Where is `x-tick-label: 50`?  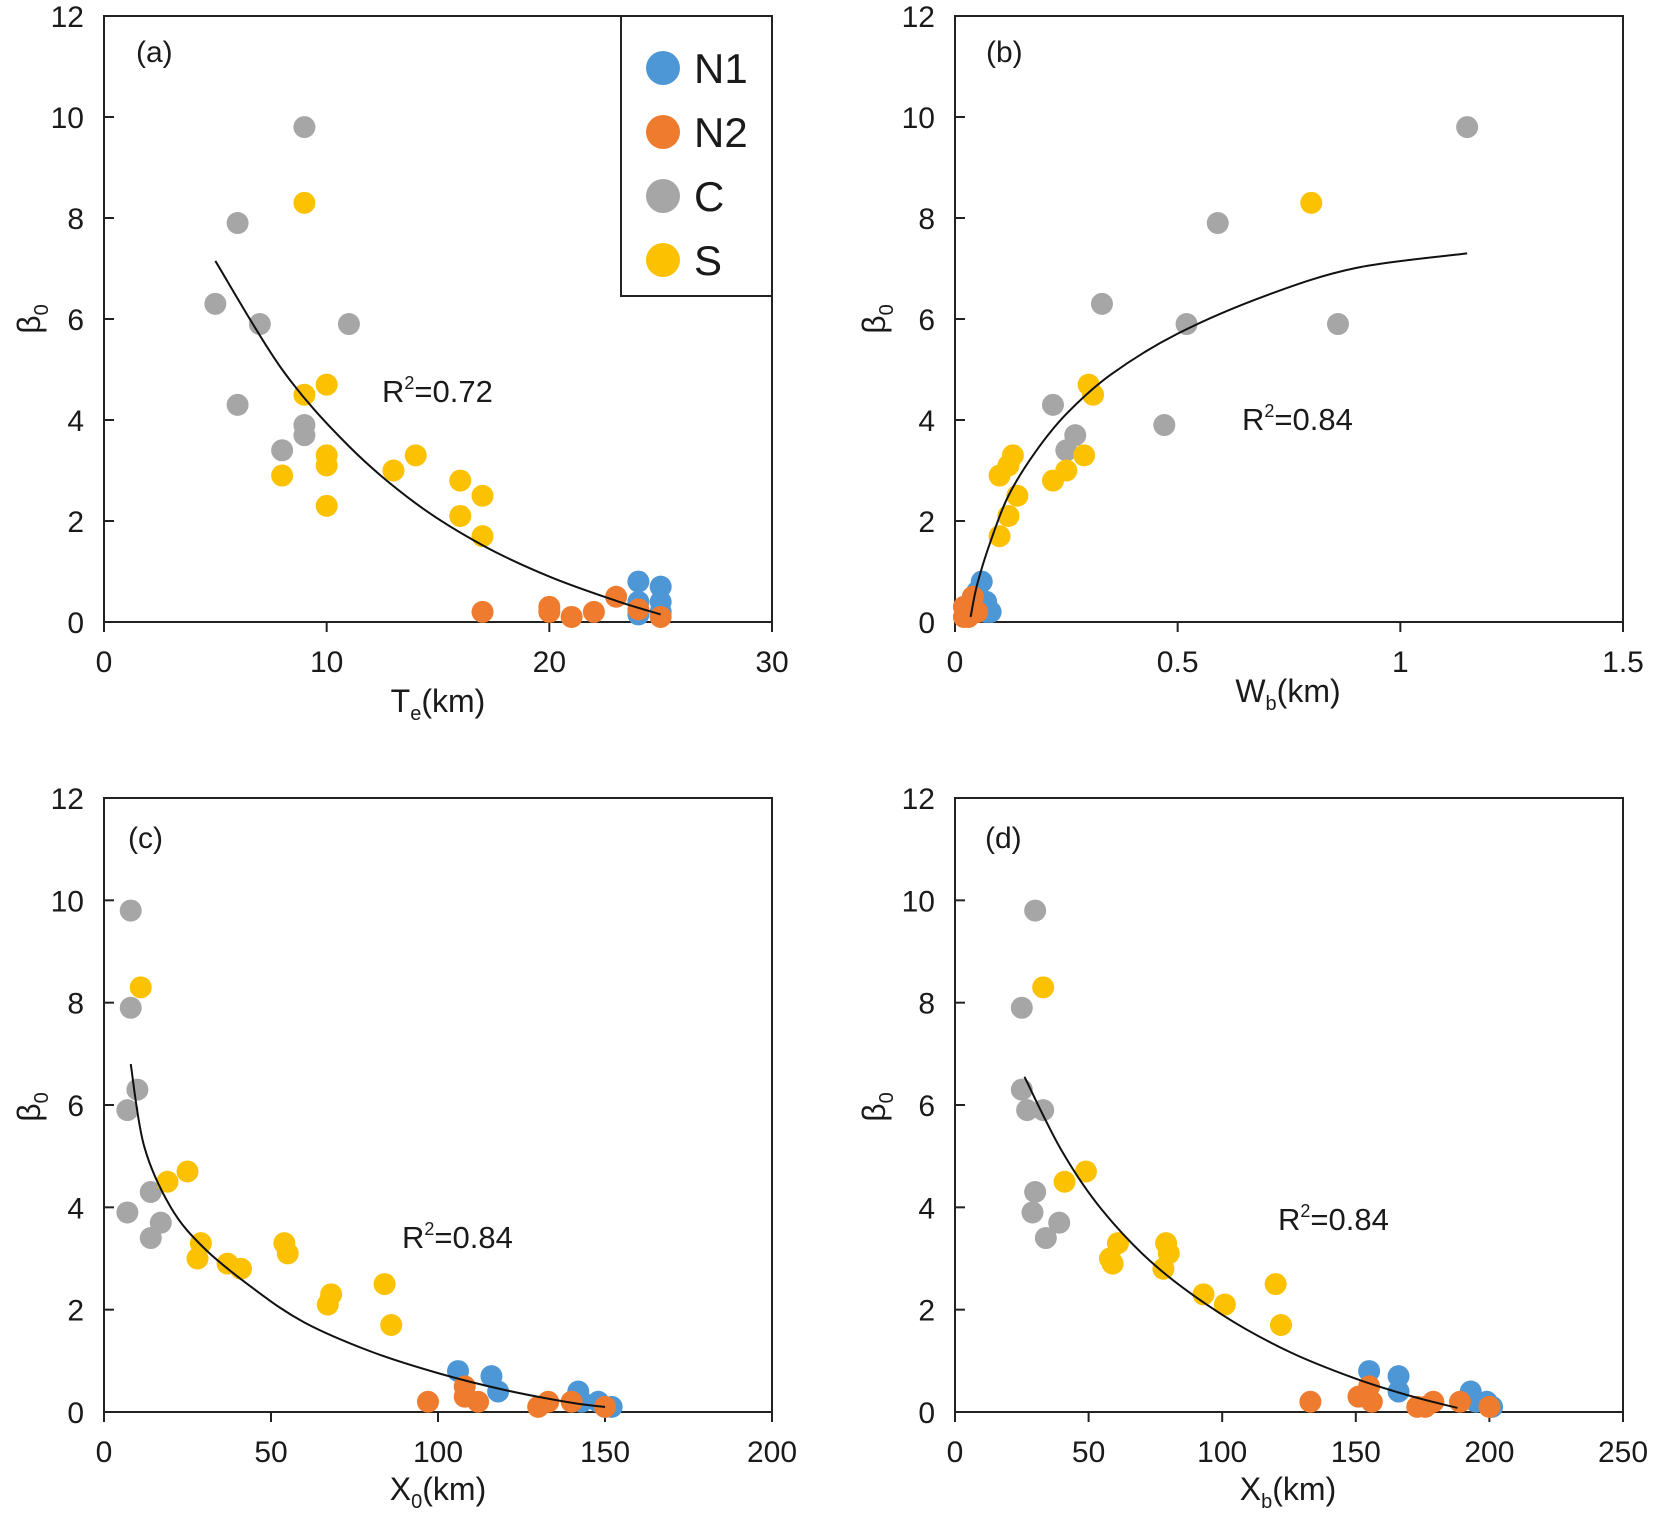
x-tick-label: 50 is located at coordinates (1088, 1452).